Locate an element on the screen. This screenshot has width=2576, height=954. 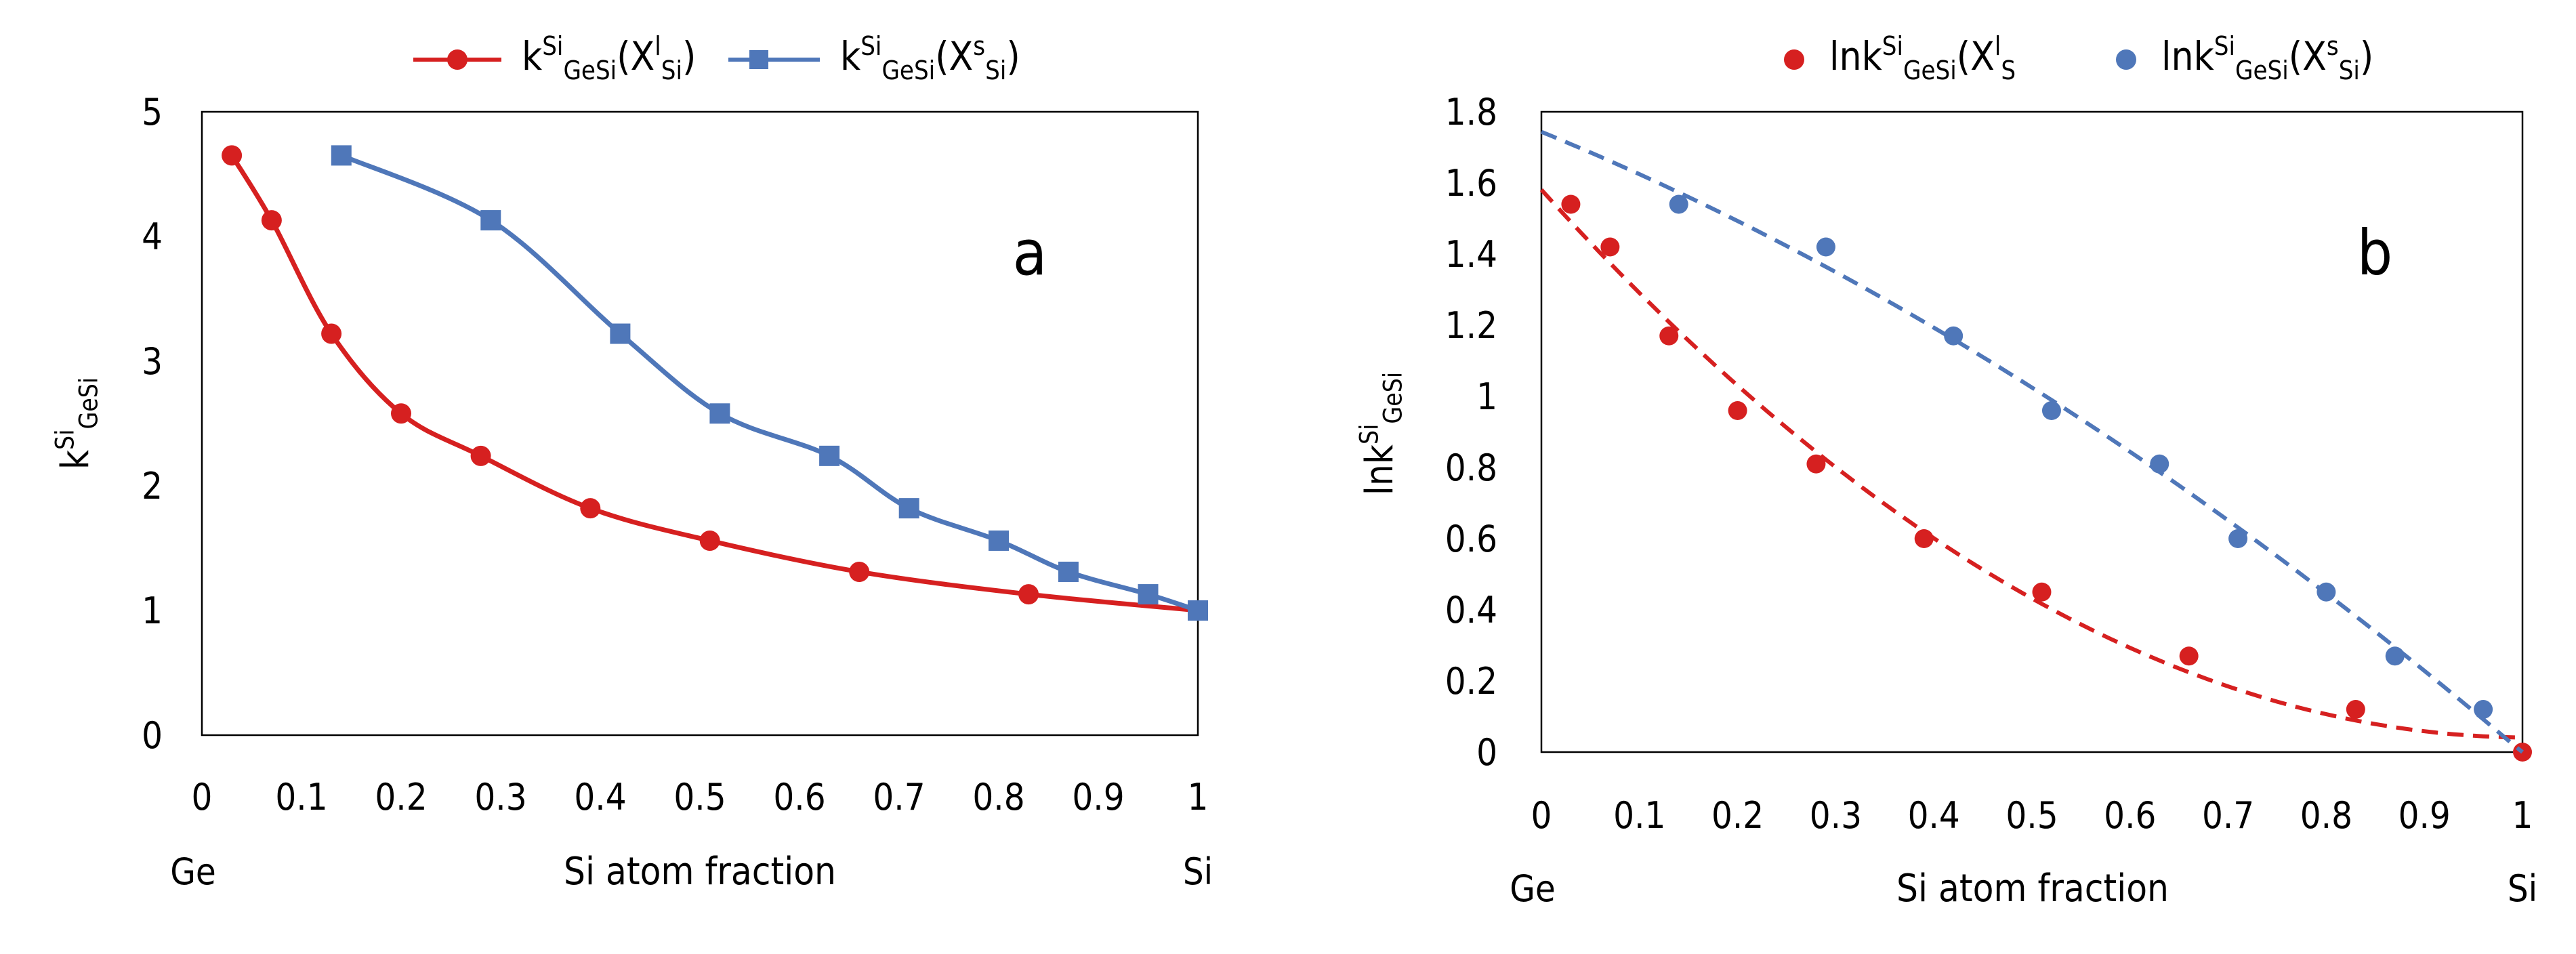
panel-b-legend: lnkSiGeSi(XlS lnkSiGeSi(XsSi) is located at coordinates (2078, 58).